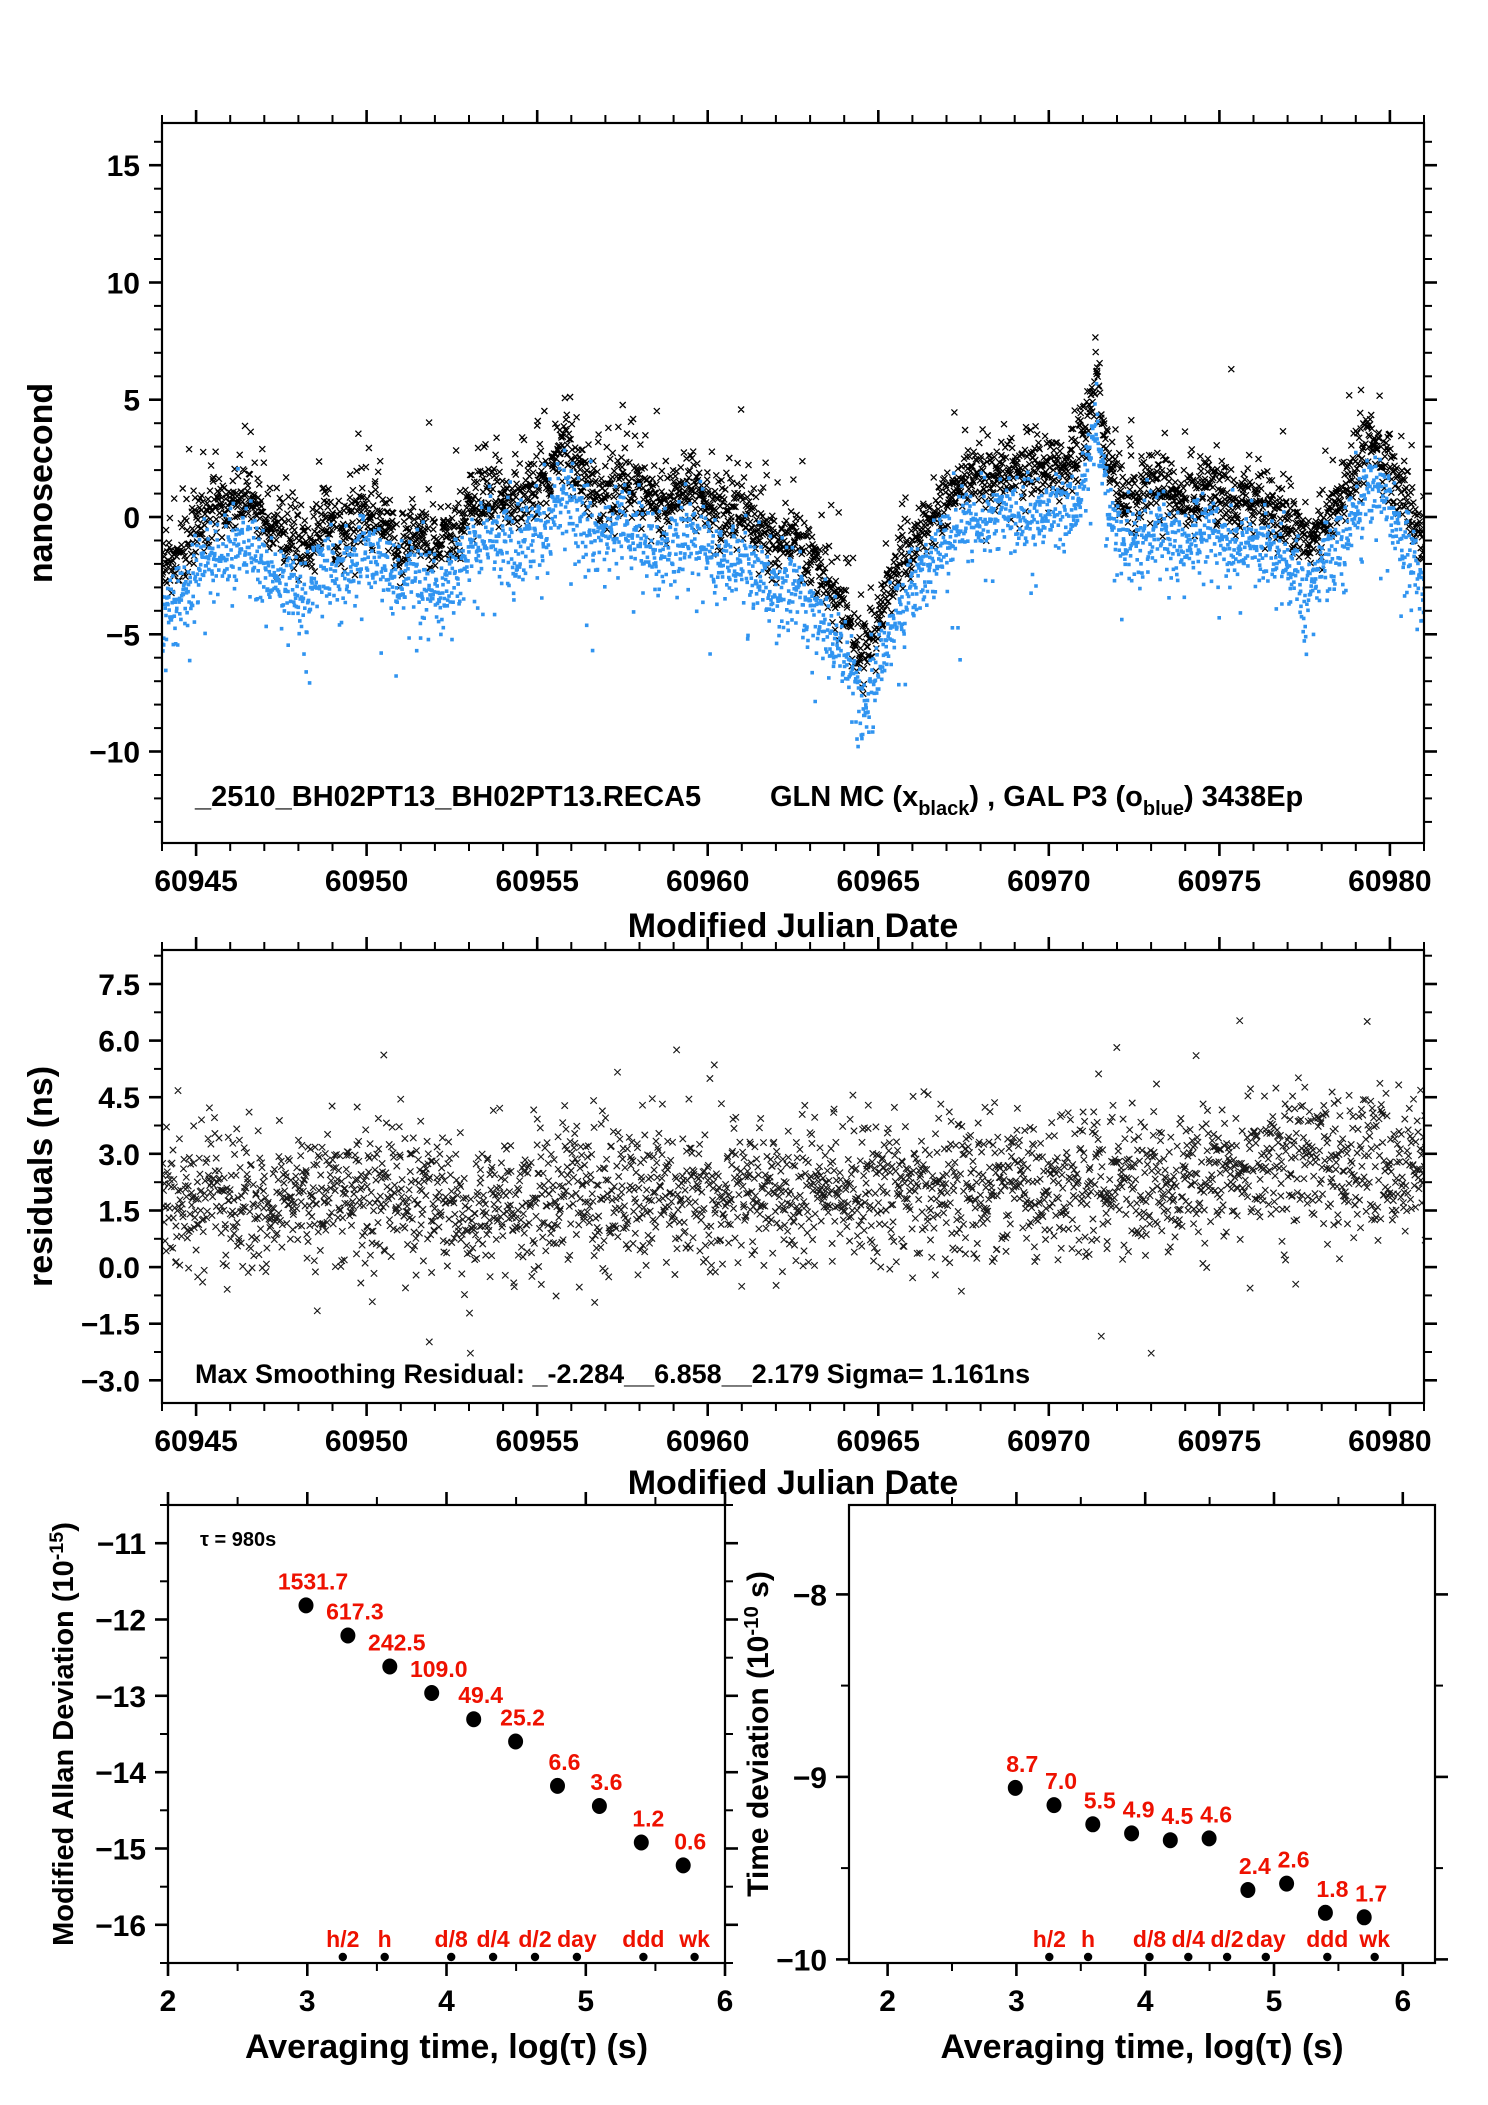 Image resolution: width=1488 pixels, height=2105 pixels. I want to click on panel-residuals-ytick-label: 3.0, so click(119, 1155).